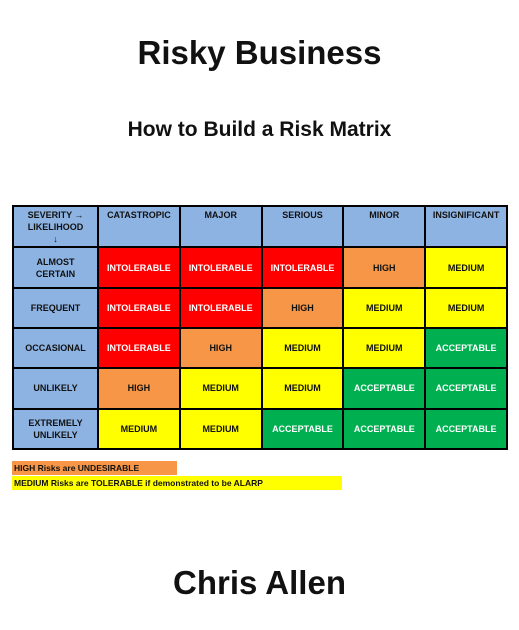  Describe the element at coordinates (384, 226) in the screenshot. I see `severity-header: MINOR` at that location.